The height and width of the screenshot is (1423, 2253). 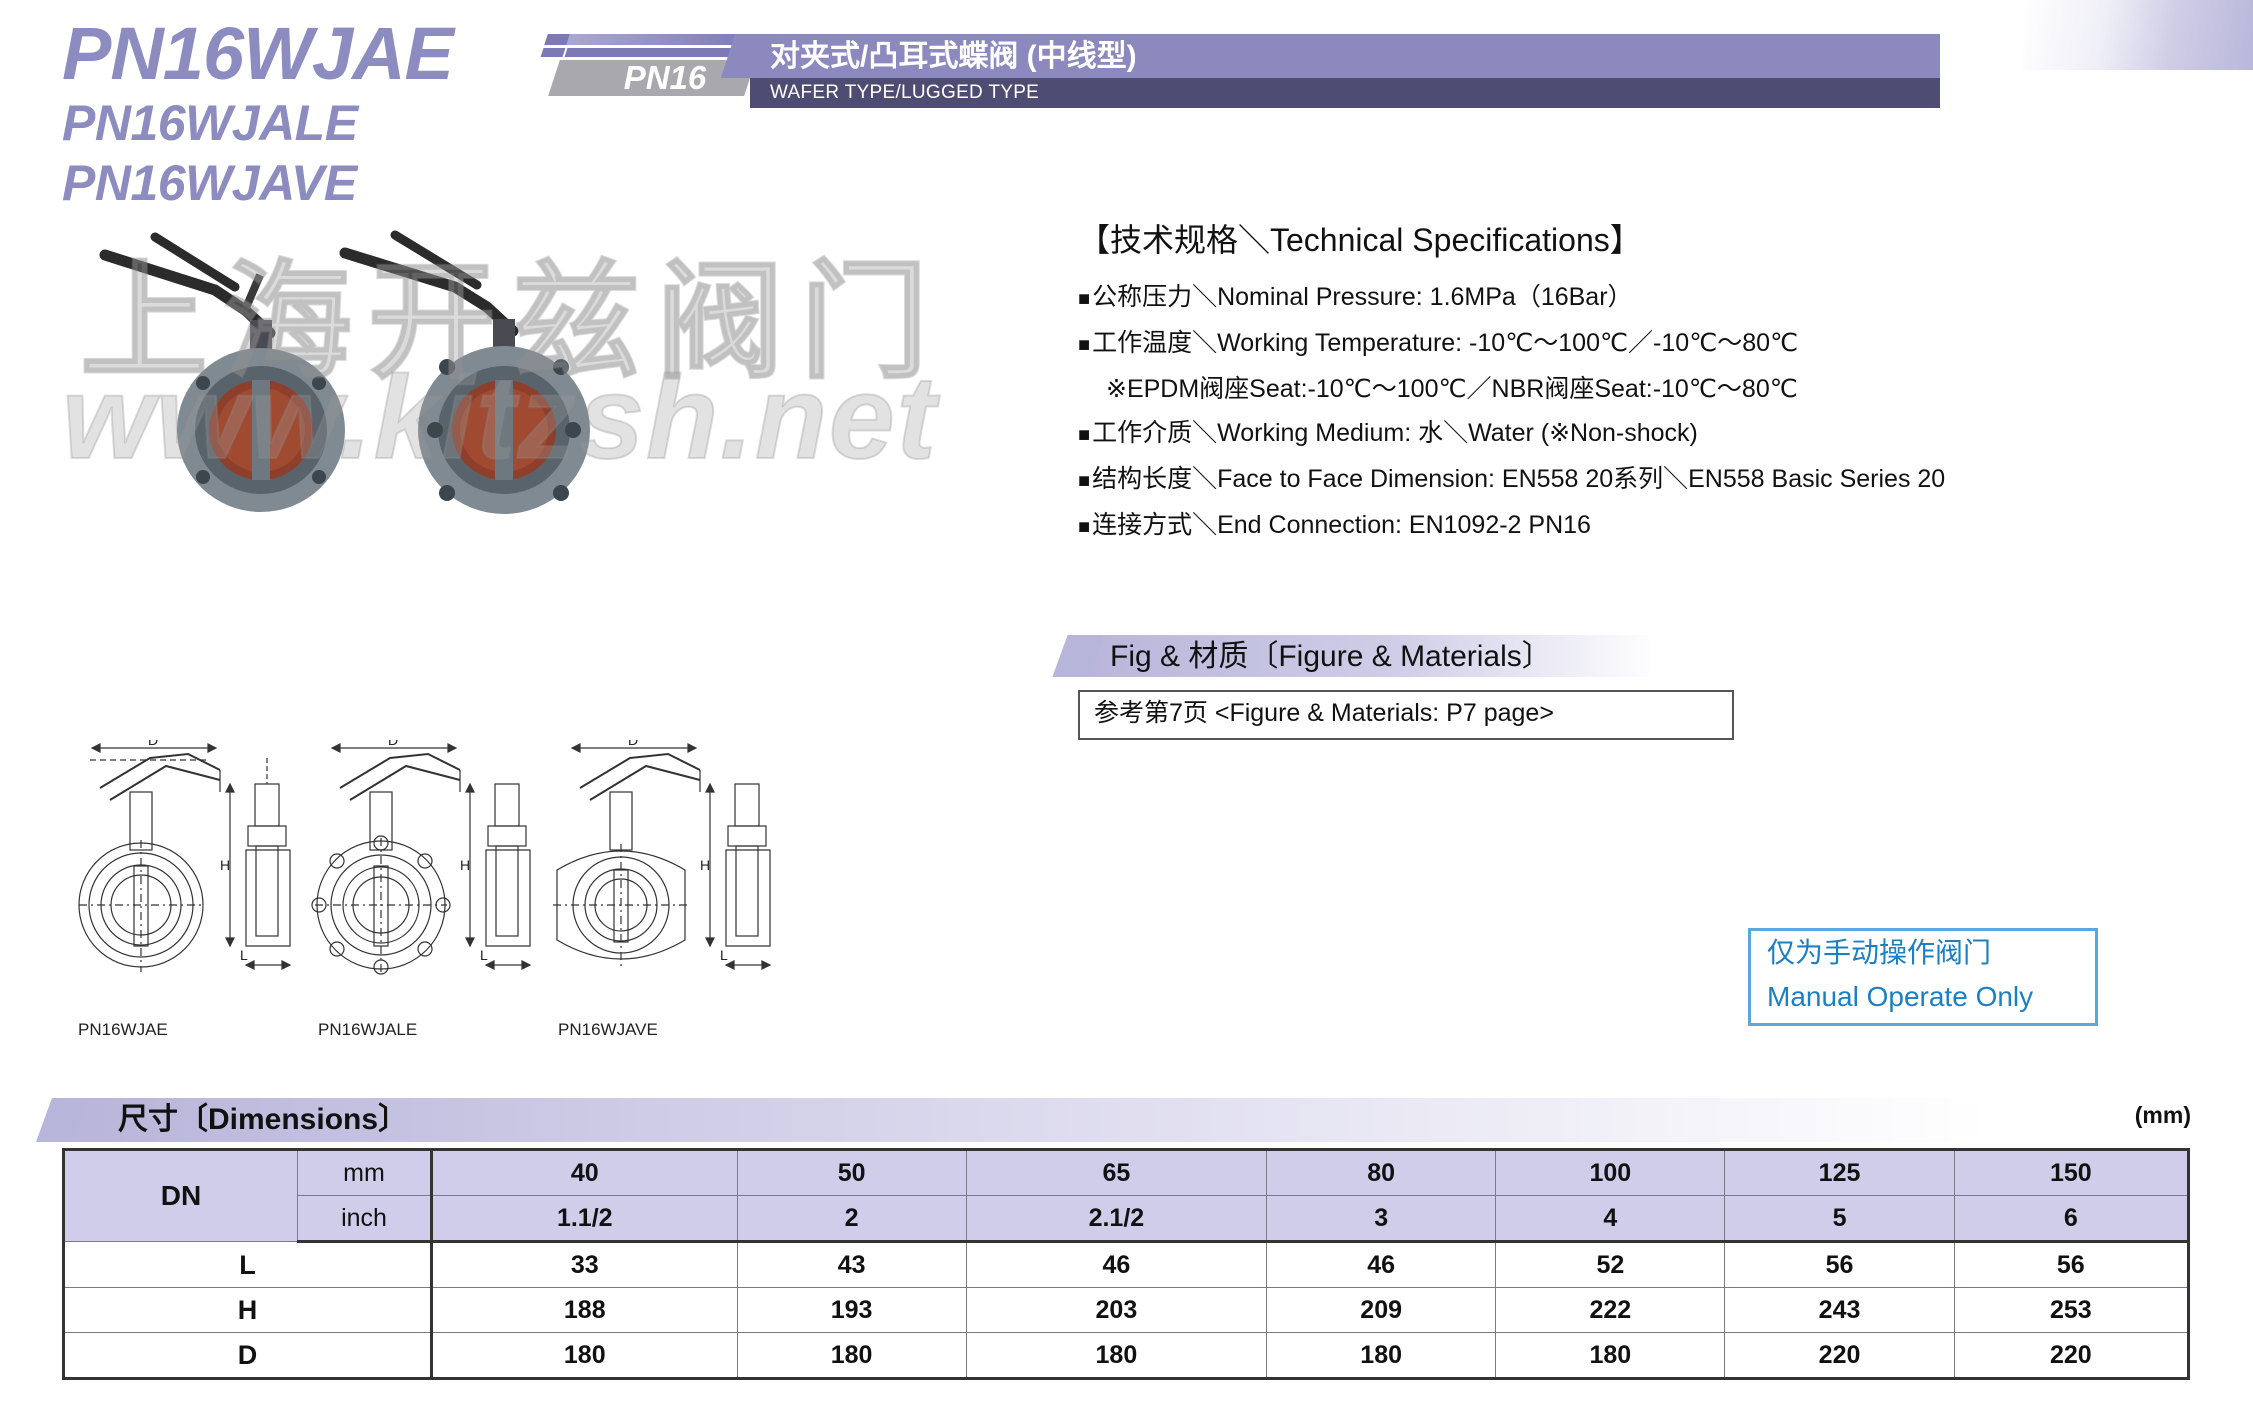 What do you see at coordinates (1610, 1310) in the screenshot?
I see `h-value-4: 222` at bounding box center [1610, 1310].